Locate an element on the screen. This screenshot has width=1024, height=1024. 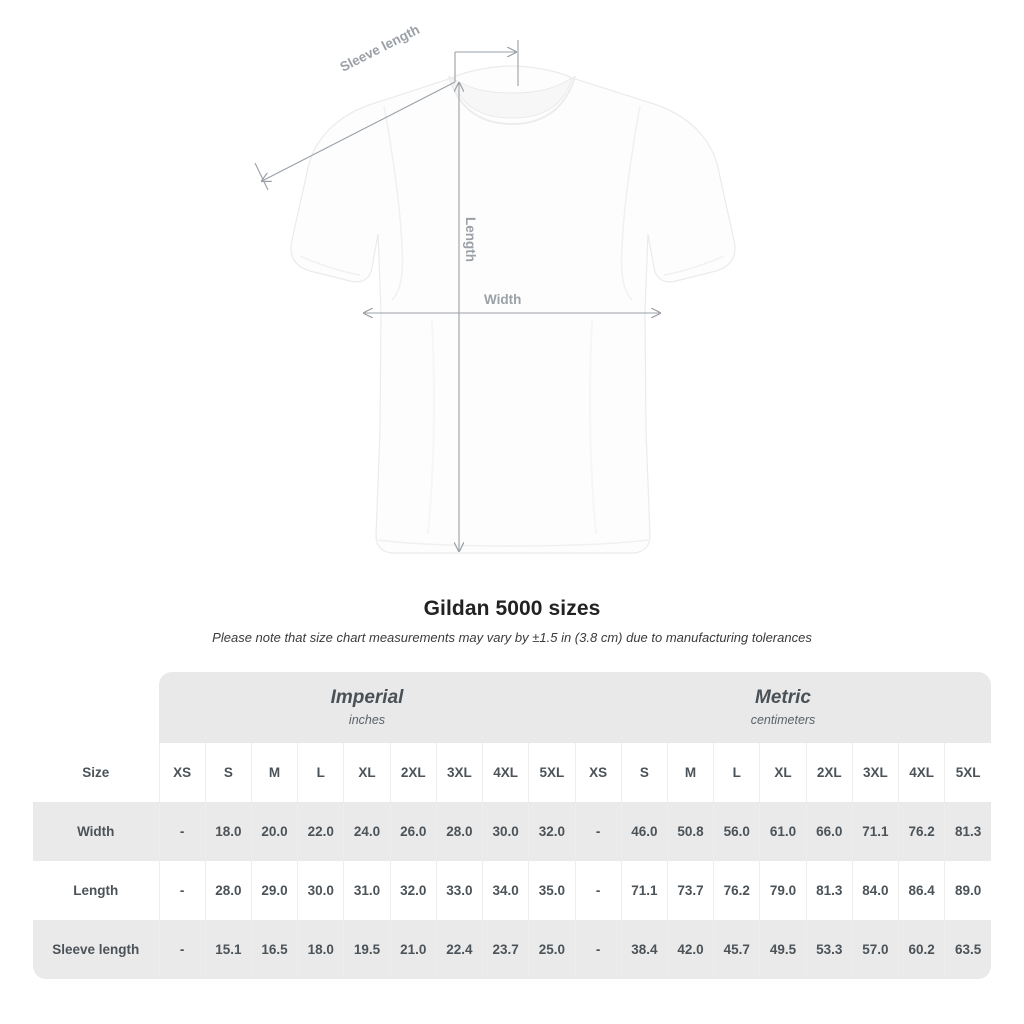
measurement-cell: 73.7 is located at coordinates (690, 890).